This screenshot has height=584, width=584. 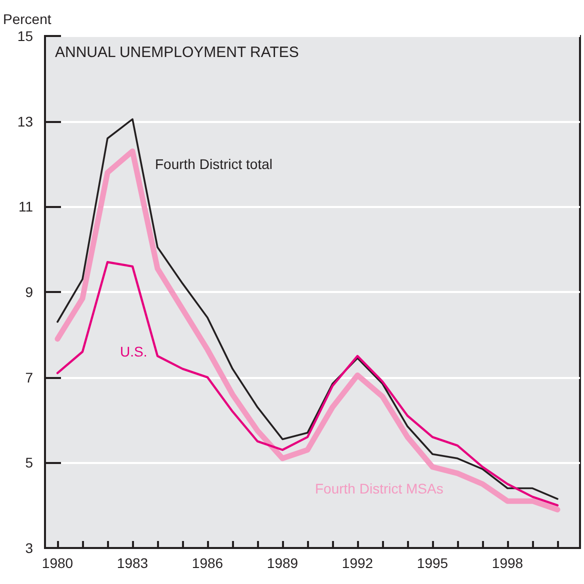 I want to click on series-label: U.S., so click(x=134, y=352).